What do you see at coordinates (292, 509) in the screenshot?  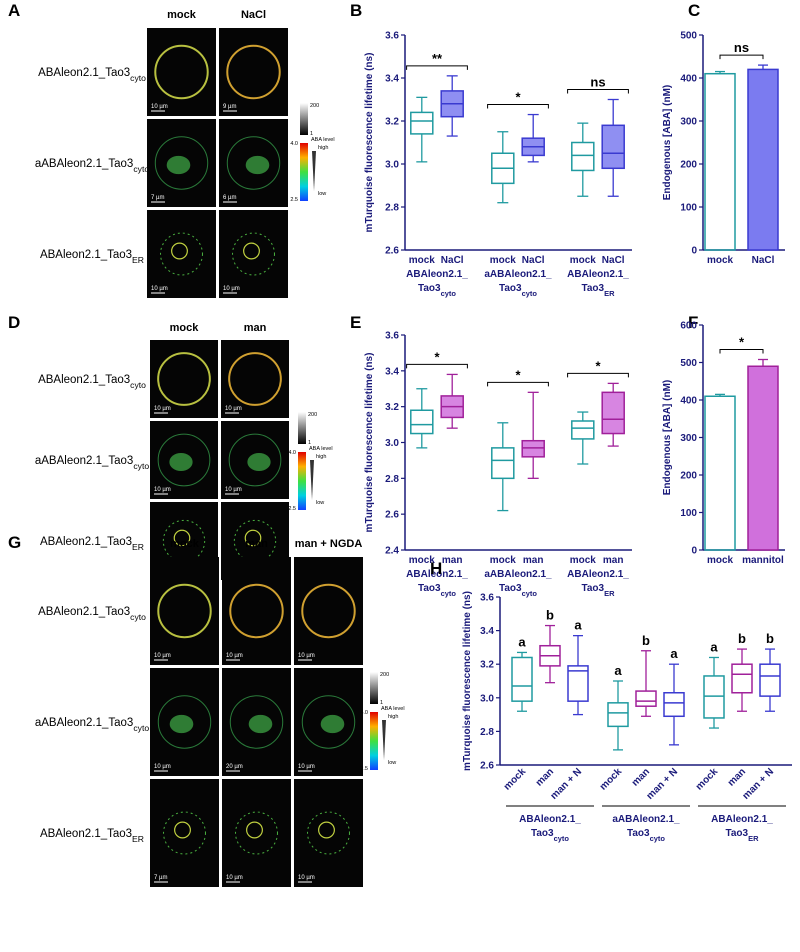 I see `colorbar-label: 2.5` at bounding box center [292, 509].